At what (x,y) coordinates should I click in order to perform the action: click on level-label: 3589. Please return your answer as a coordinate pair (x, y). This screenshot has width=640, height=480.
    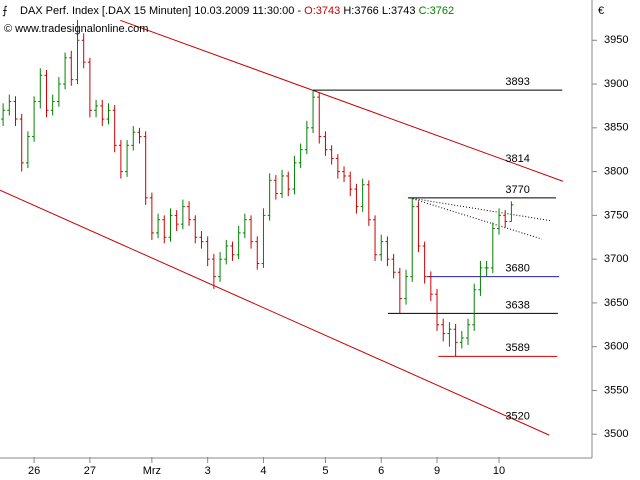
    Looking at the image, I should click on (517, 348).